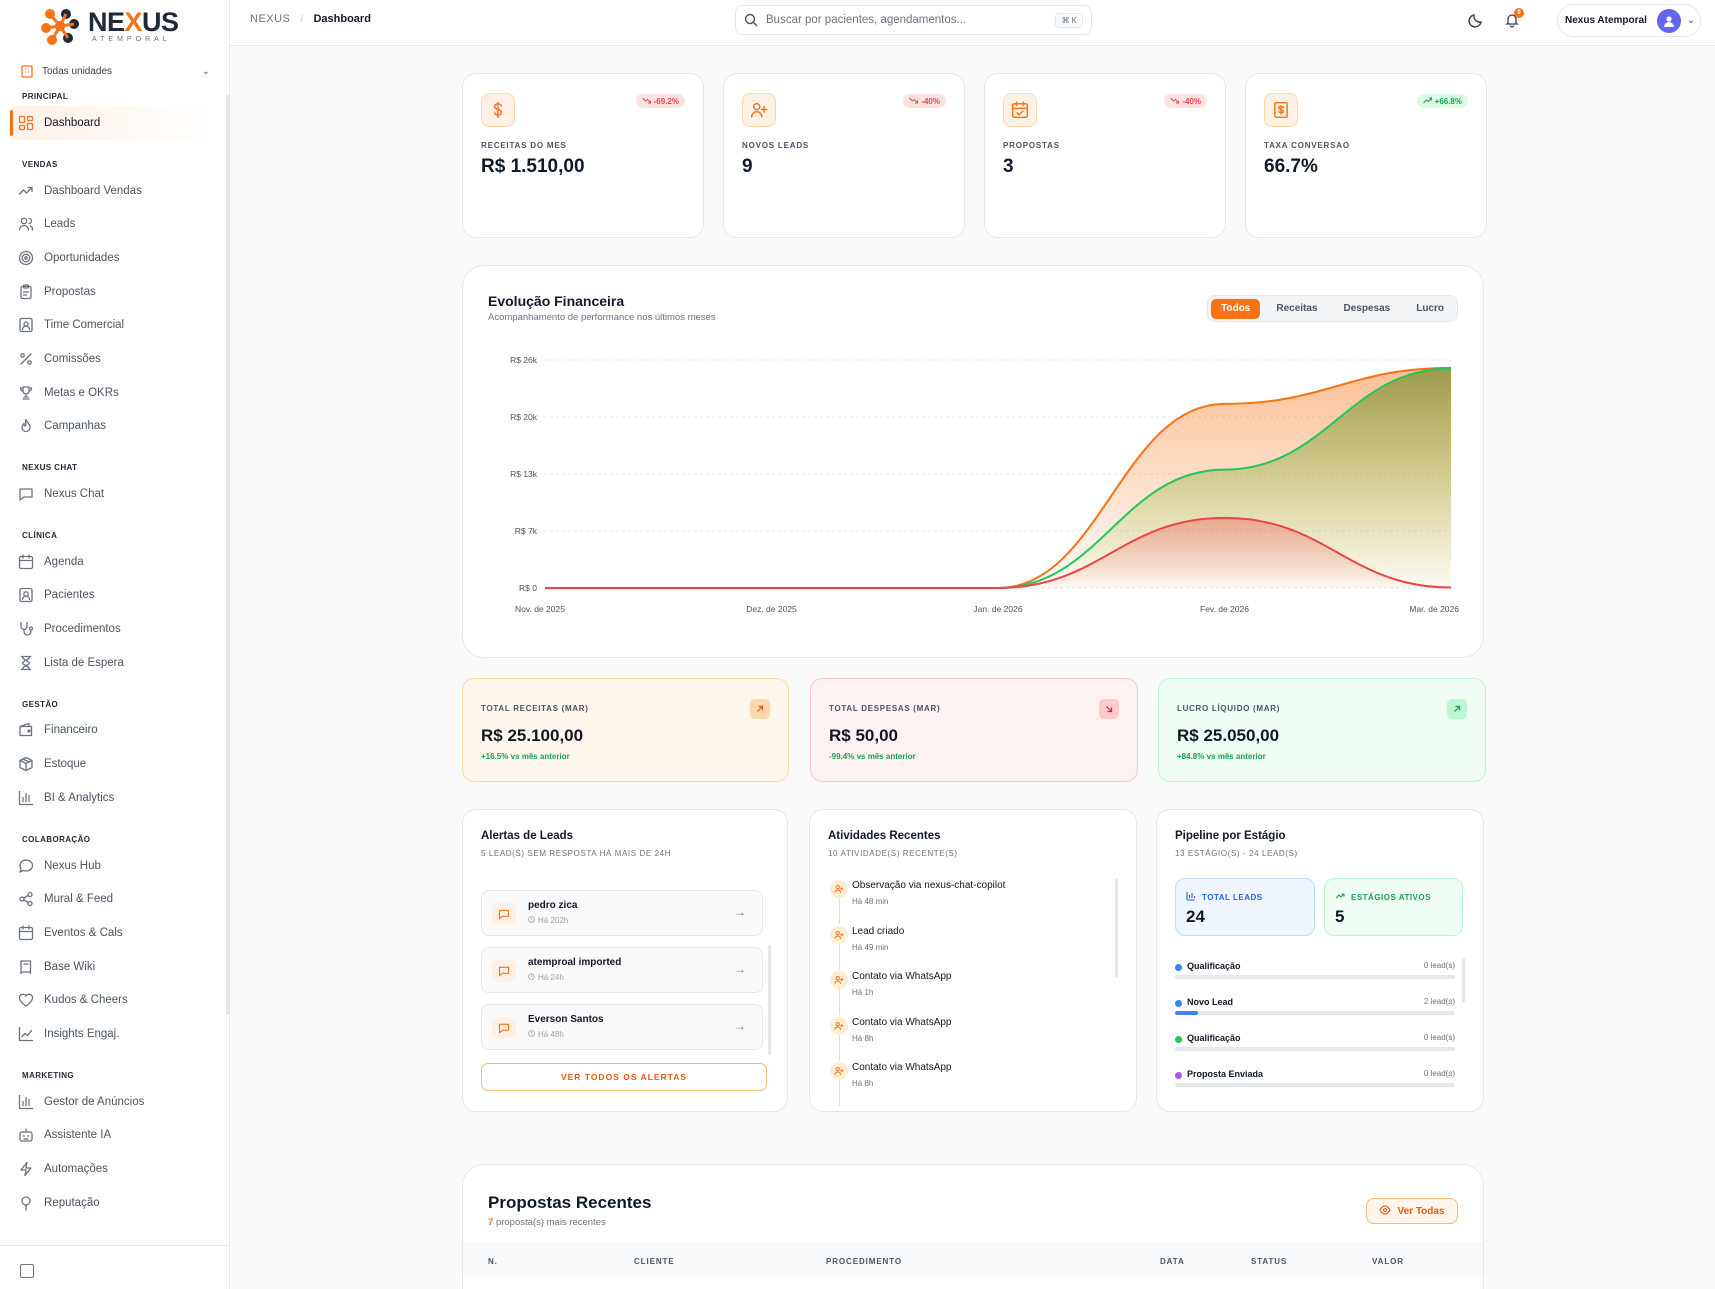 This screenshot has width=1715, height=1289. I want to click on breadcrumb-root: NEXUS, so click(270, 19).